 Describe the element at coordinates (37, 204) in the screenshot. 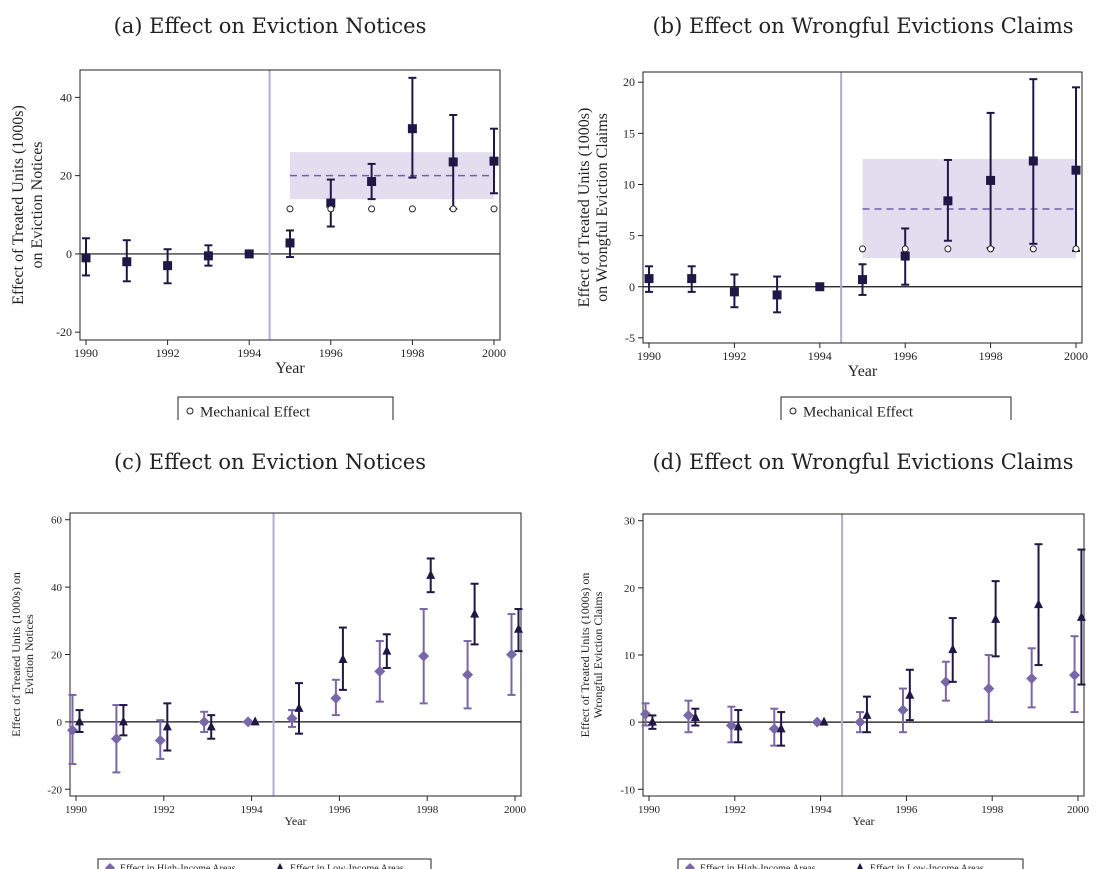

I see `y-axis-label: on Eviction Notices` at that location.